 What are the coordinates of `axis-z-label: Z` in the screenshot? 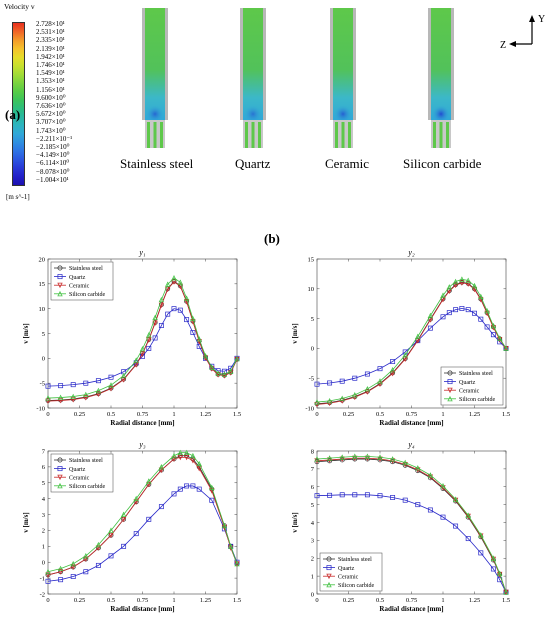 It's located at (503, 45).